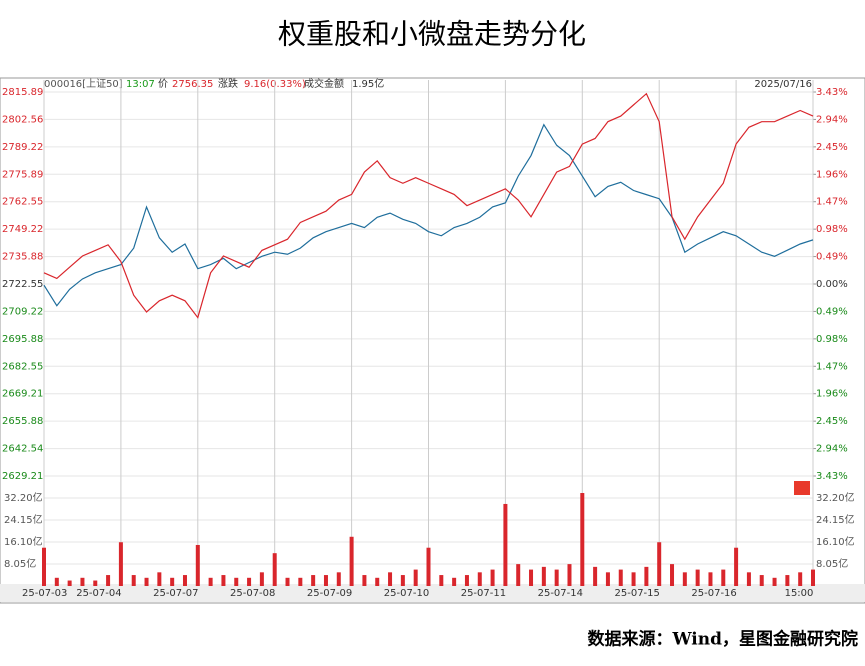 Image resolution: width=865 pixels, height=666 pixels. What do you see at coordinates (723, 639) in the screenshot?
I see `source: 数据来源：Wind，星图金融研究院` at bounding box center [723, 639].